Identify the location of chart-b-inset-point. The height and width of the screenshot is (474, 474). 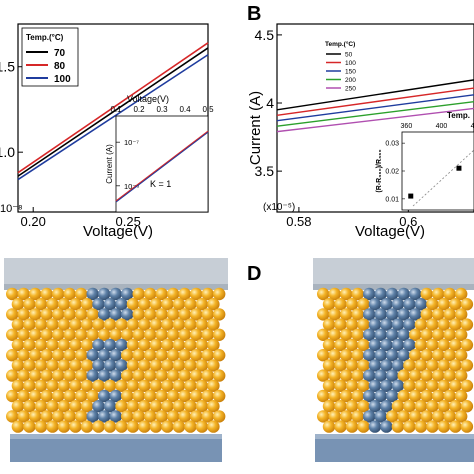
(411, 196).